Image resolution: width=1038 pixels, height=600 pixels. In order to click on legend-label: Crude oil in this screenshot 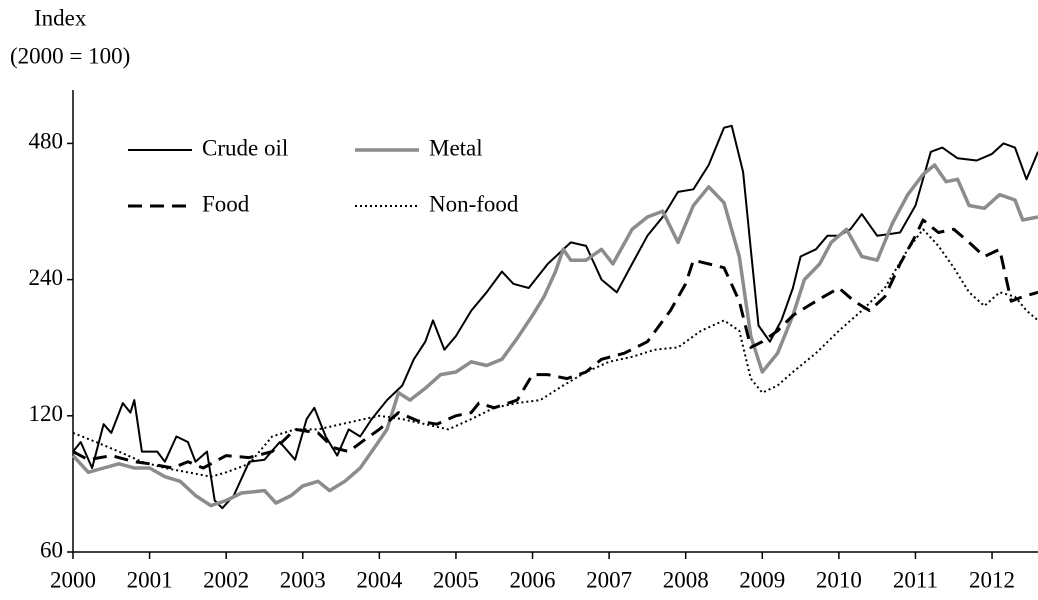, I will do `click(245, 147)`.